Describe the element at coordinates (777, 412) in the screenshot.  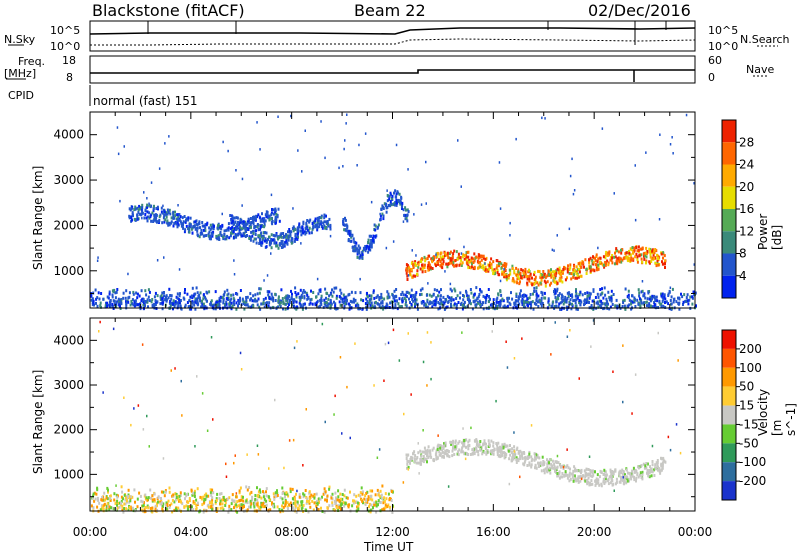
I see `velocity-colorbar-label: Velocity [m s^-1]` at that location.